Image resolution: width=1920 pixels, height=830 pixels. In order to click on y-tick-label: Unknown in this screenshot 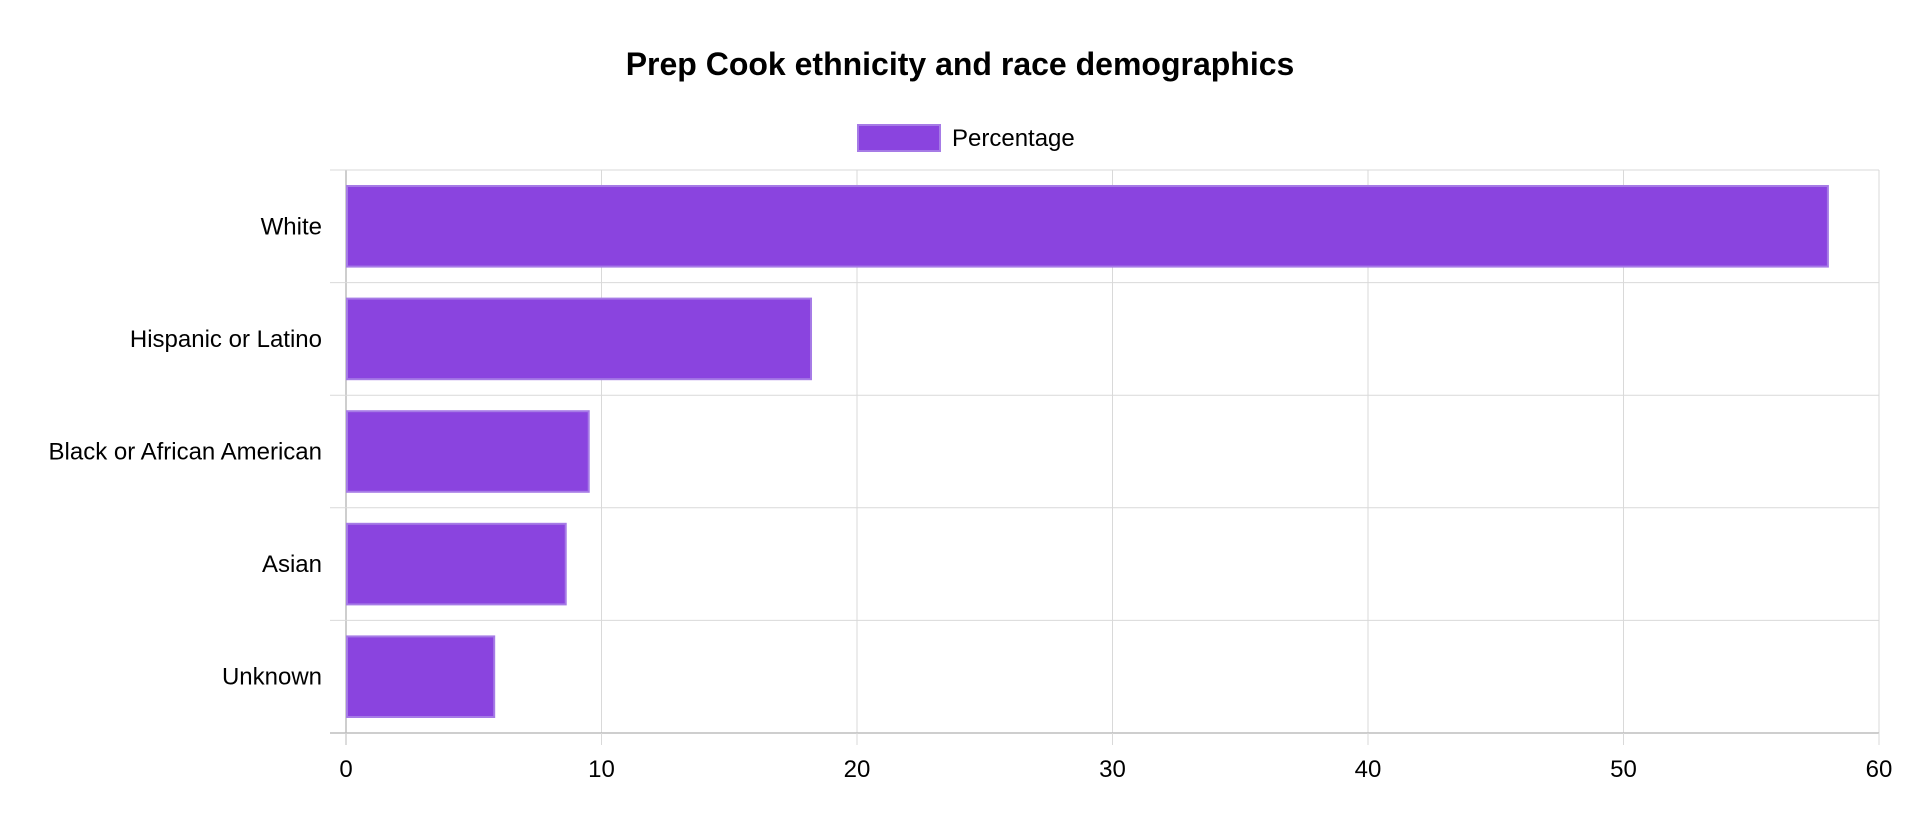, I will do `click(272, 677)`.